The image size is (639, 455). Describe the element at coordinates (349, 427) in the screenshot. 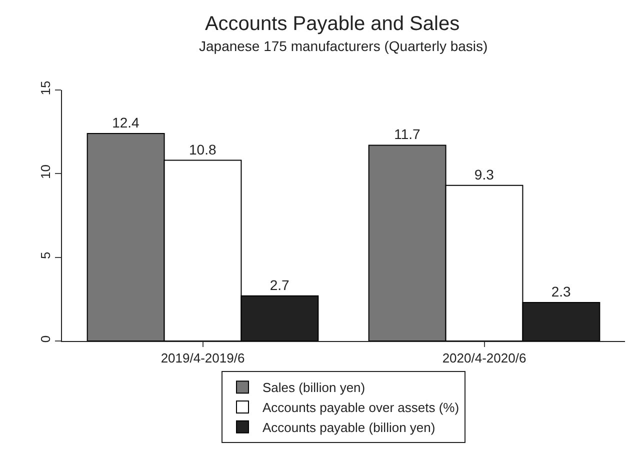

I see `legend-label: Accounts payable (billion yen)` at that location.